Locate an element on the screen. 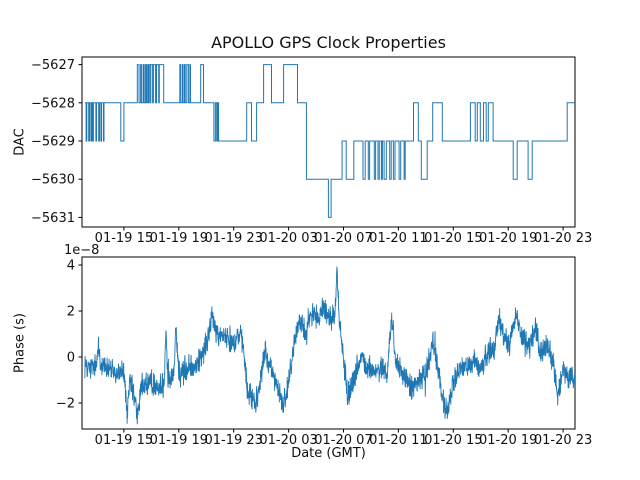 The image size is (640, 480). y-tick-label: −5630 is located at coordinates (53, 180).